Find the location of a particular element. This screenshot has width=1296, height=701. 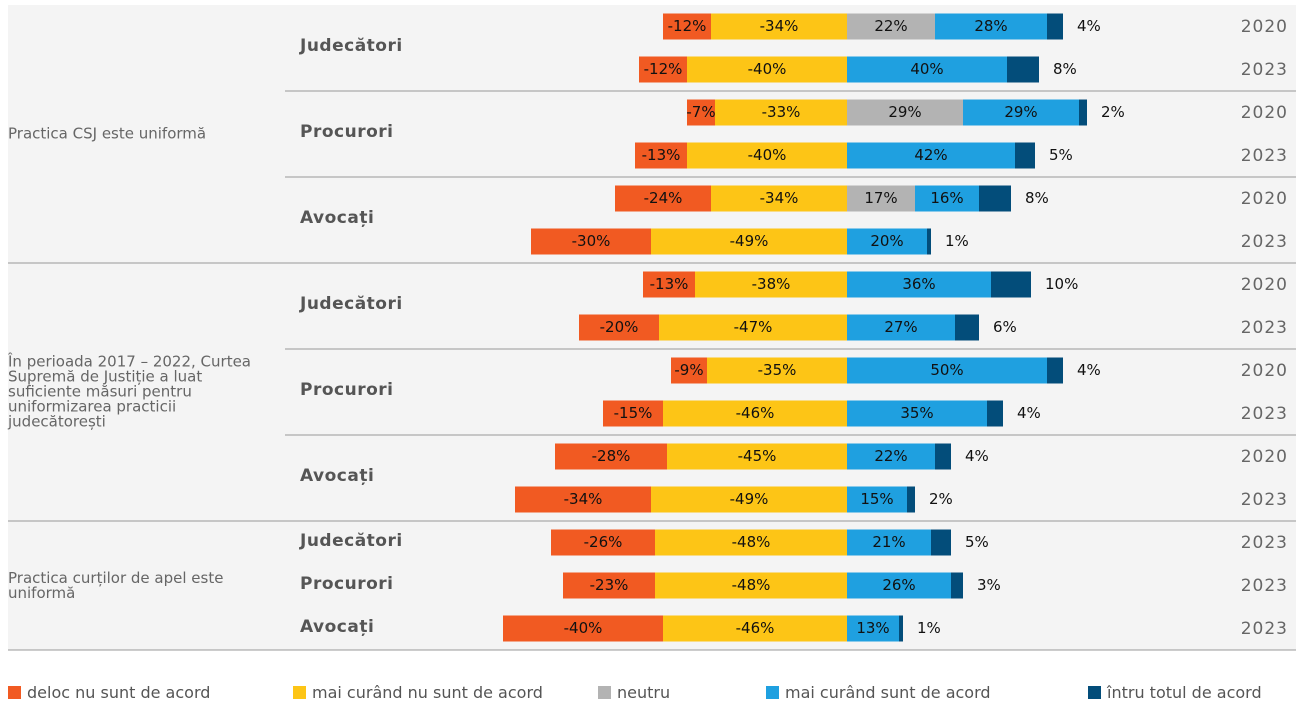

value-label: -46% is located at coordinates (755, 628).